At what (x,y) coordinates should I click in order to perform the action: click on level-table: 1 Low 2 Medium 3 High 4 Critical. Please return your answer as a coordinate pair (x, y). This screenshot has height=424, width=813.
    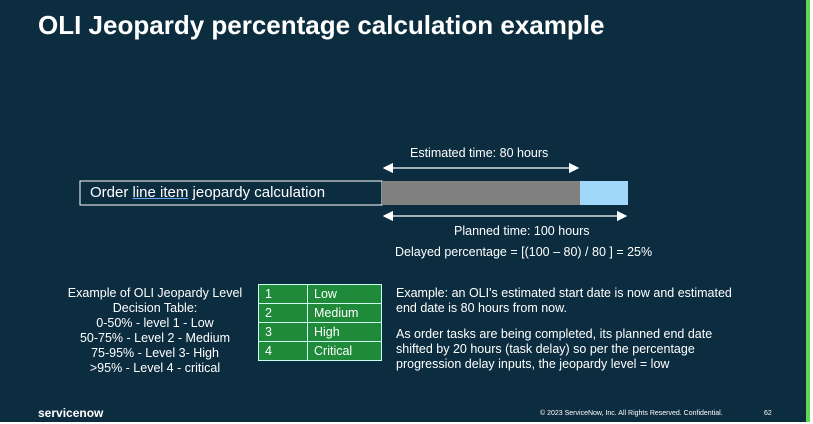
    Looking at the image, I should click on (320, 322).